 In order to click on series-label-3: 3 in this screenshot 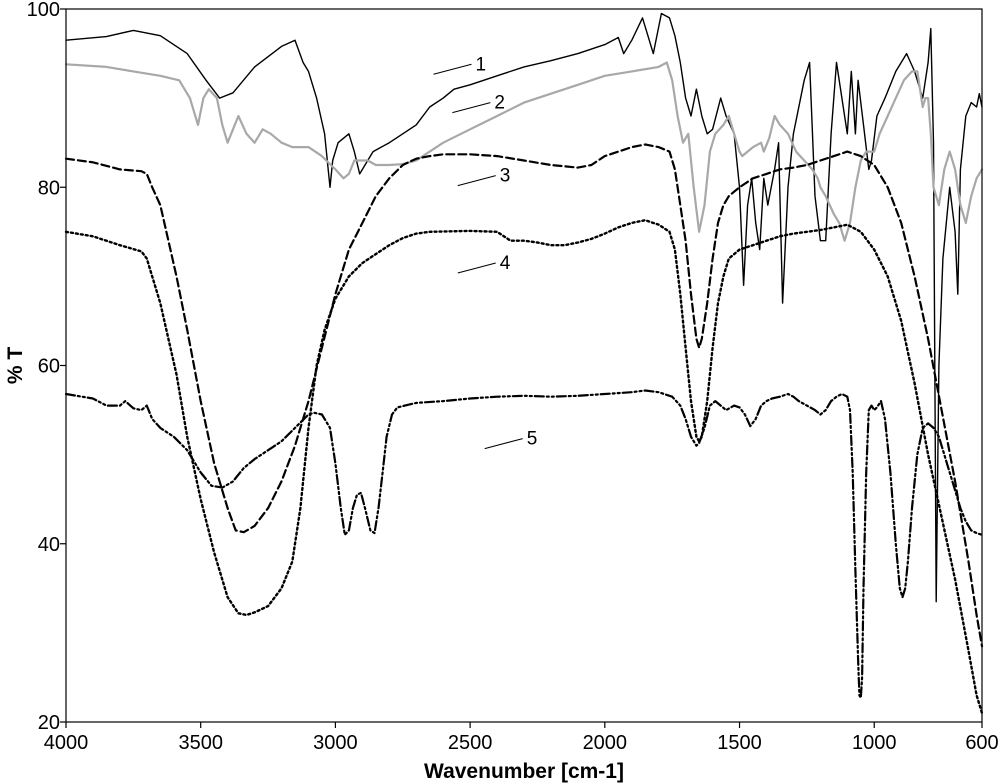, I will do `click(505, 176)`.